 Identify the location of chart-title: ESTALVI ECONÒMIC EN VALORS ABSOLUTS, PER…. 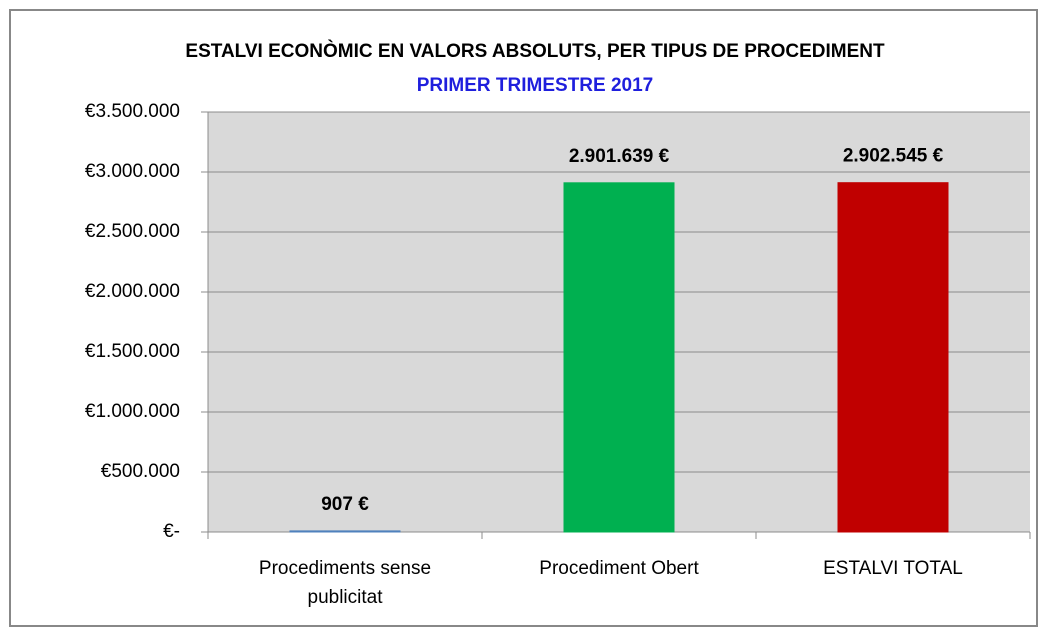
(535, 51).